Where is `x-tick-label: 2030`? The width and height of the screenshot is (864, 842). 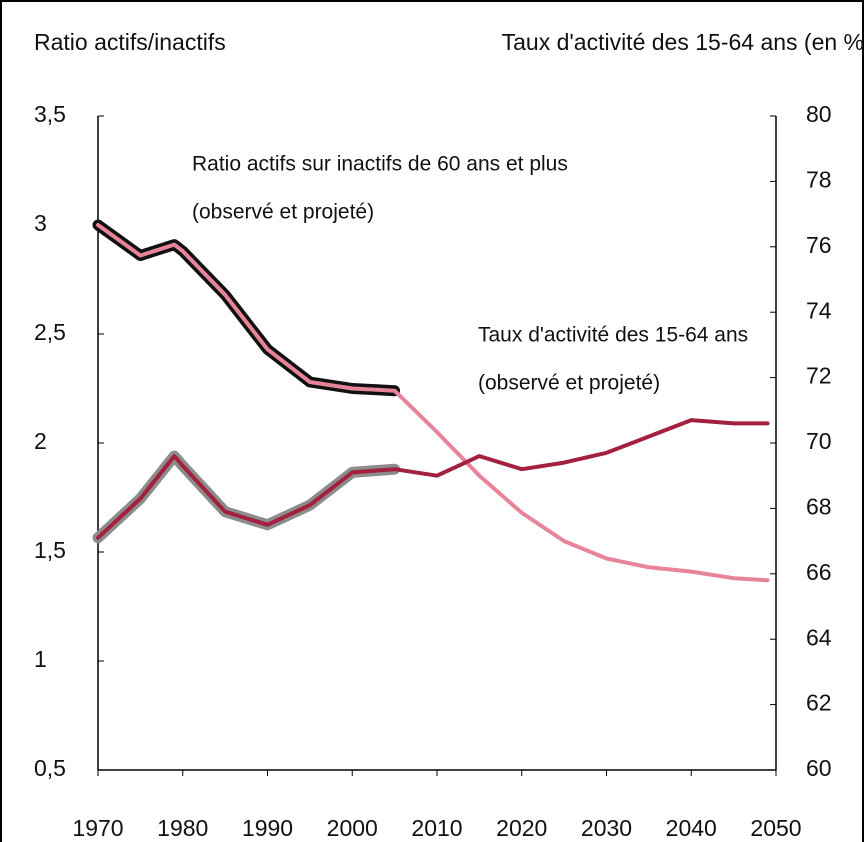
x-tick-label: 2030 is located at coordinates (606, 828).